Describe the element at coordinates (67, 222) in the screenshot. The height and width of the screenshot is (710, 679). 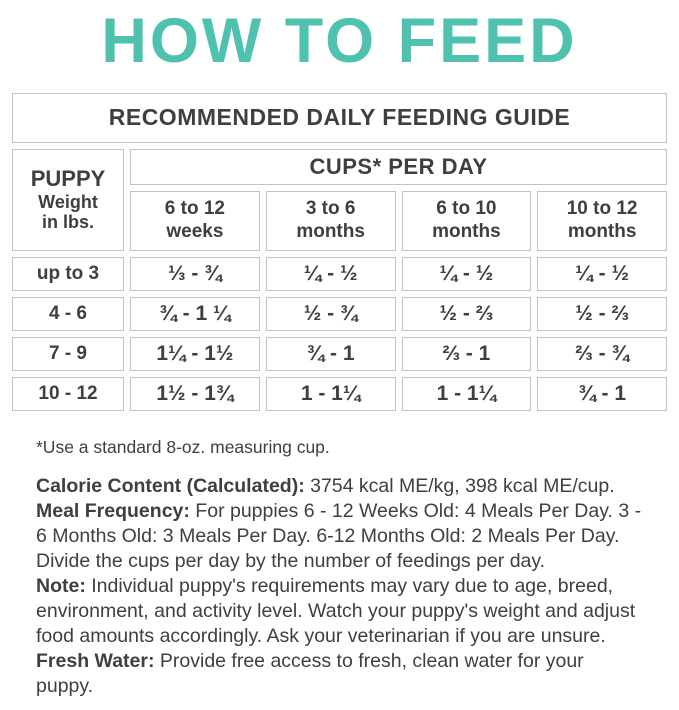
I see `puppy-weight-header-line3: in lbs.` at that location.